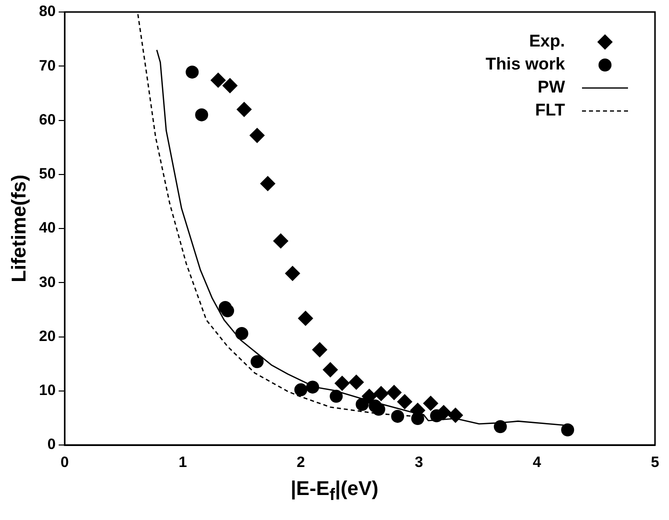 This screenshot has height=520, width=669. Describe the element at coordinates (64, 463) in the screenshot. I see `x-tick-label: 0` at that location.